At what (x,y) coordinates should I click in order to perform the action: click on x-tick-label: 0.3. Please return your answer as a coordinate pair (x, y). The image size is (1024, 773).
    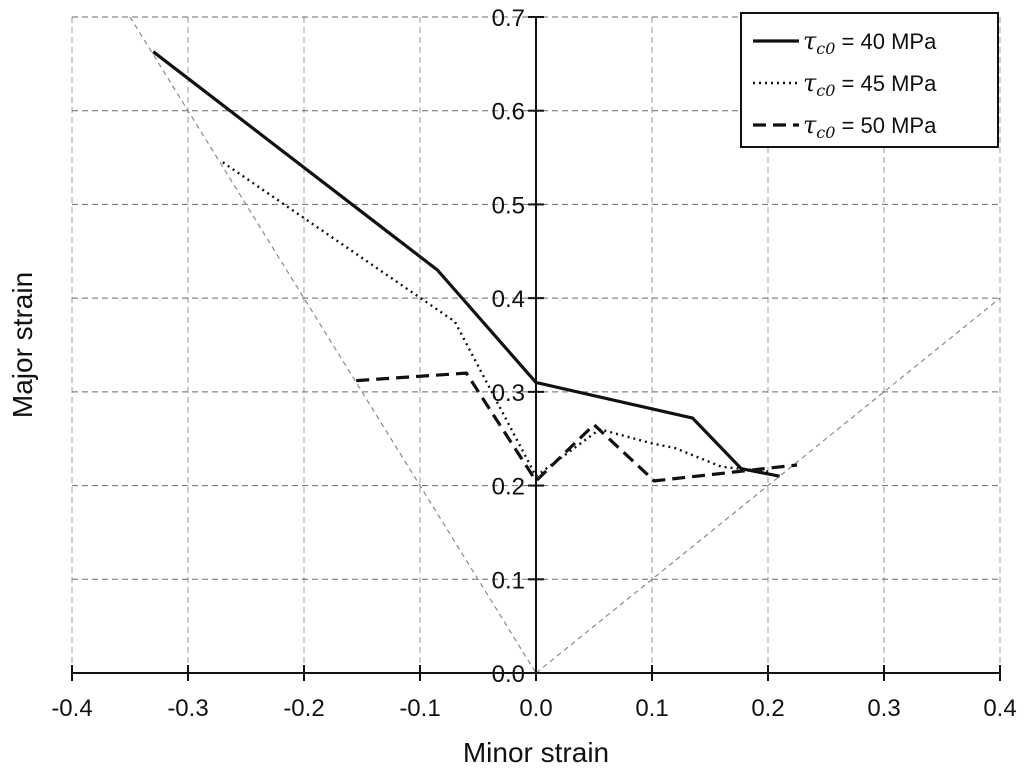
    Looking at the image, I should click on (883, 708).